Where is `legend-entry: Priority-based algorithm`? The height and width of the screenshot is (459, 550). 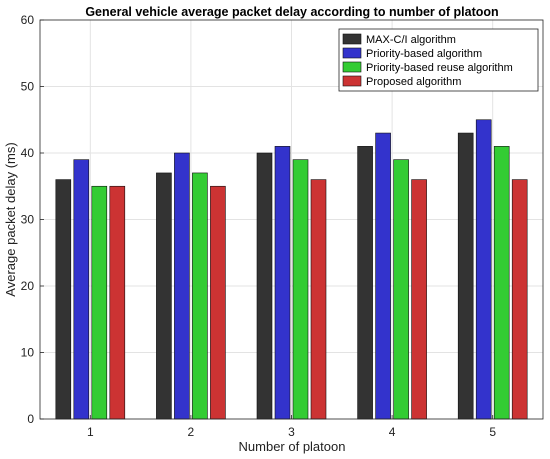
legend-entry: Priority-based algorithm is located at coordinates (424, 54).